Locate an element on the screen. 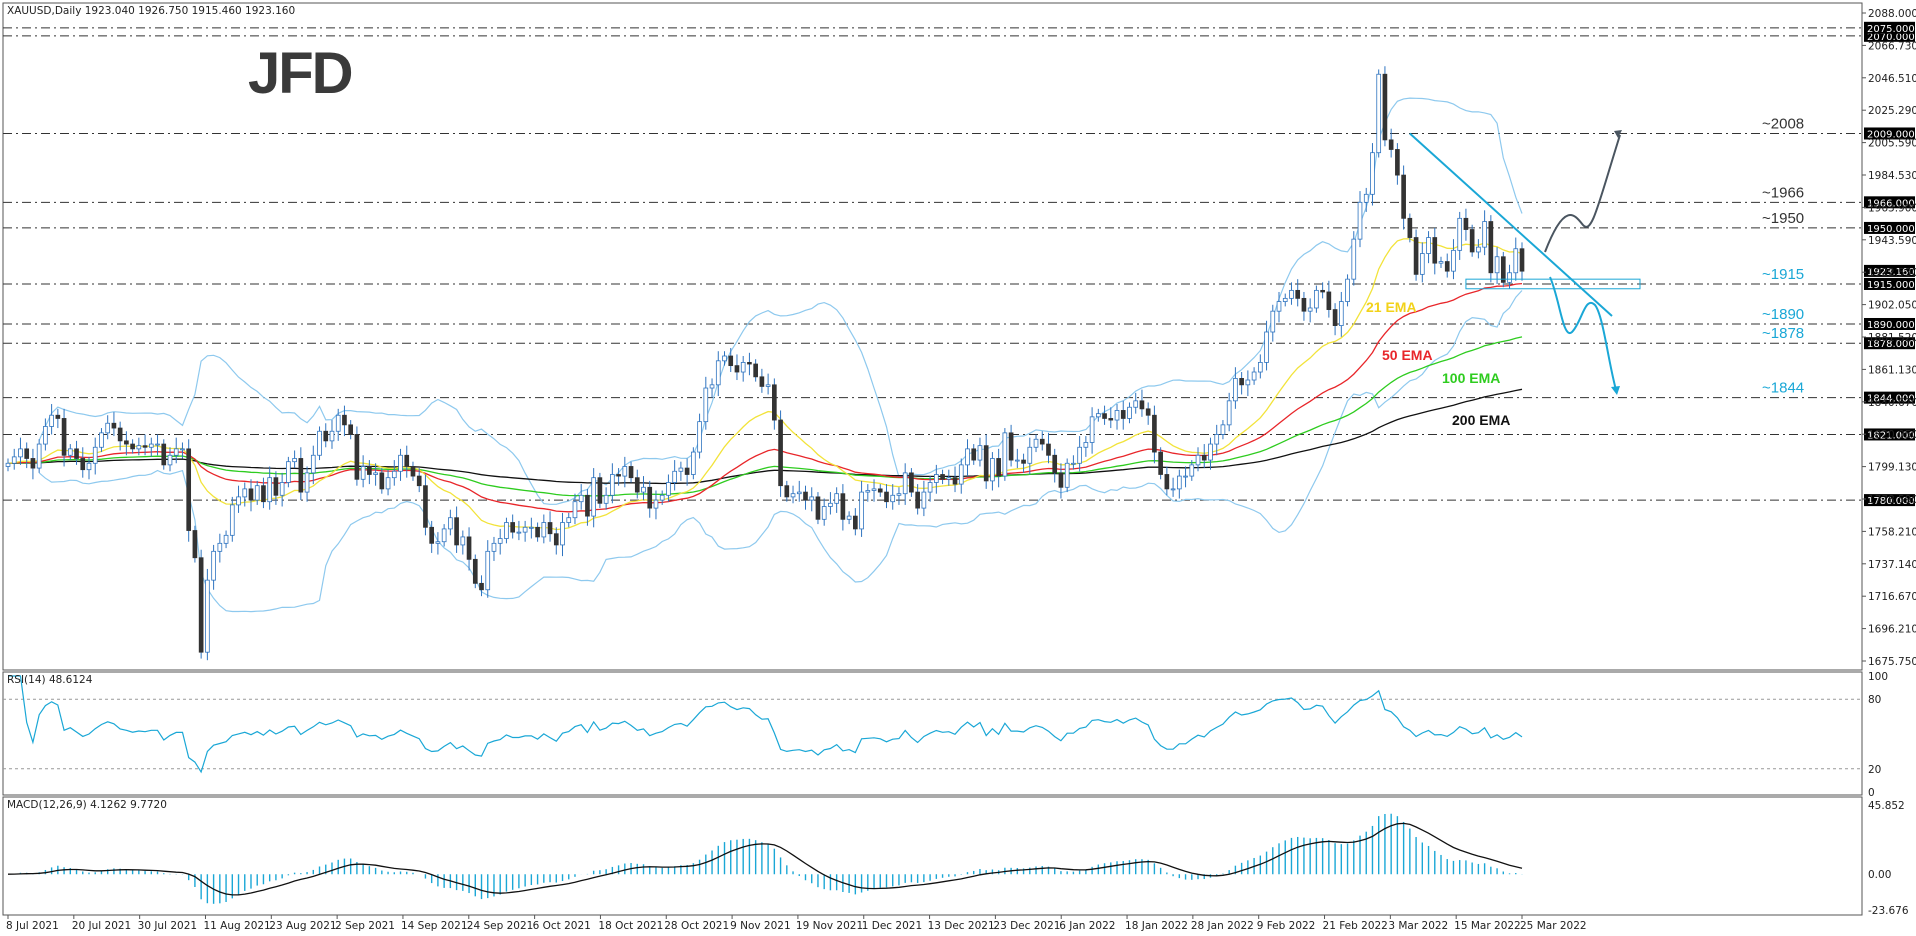  ema21-label: 21 EMA is located at coordinates (1391, 307).